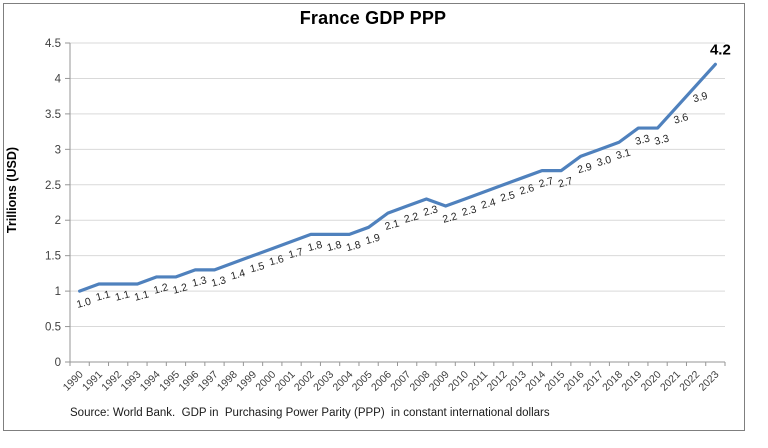 The height and width of the screenshot is (448, 768). Describe the element at coordinates (391, 225) in the screenshot. I see `data-label: 2.1` at that location.